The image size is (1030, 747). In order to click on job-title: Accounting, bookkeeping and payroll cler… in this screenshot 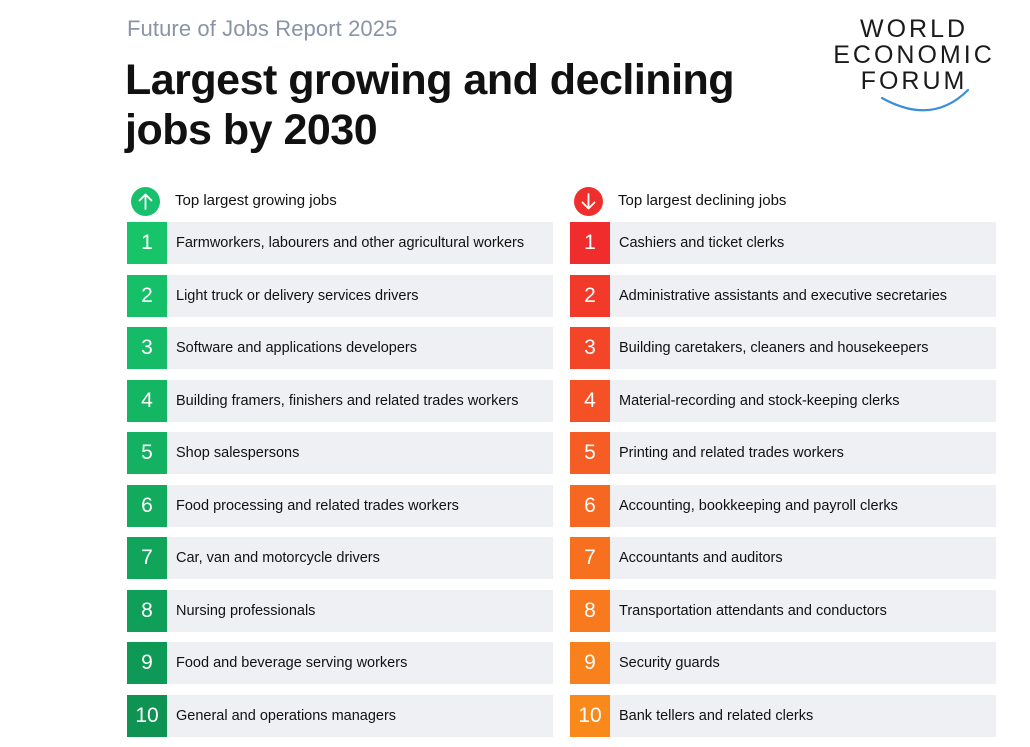, I will do `click(758, 505)`.